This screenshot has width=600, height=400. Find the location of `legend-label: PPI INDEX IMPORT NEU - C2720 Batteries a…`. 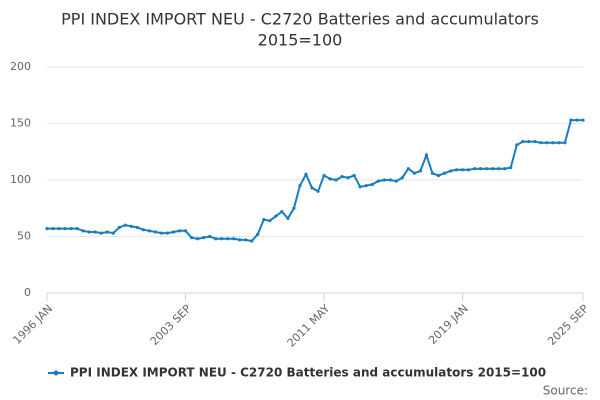

legend-label: PPI INDEX IMPORT NEU - C2720 Batteries a… is located at coordinates (308, 373).